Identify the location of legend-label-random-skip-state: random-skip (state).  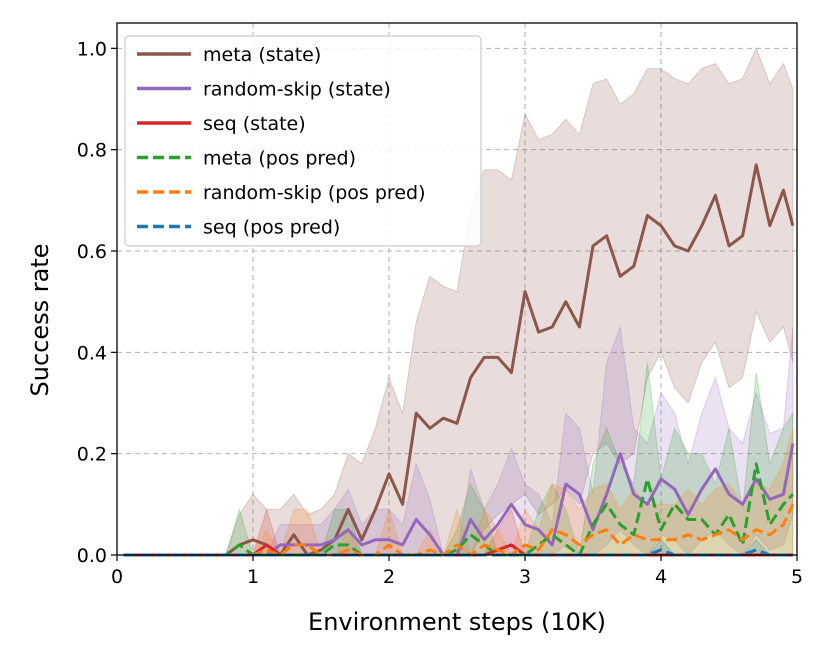
(297, 90).